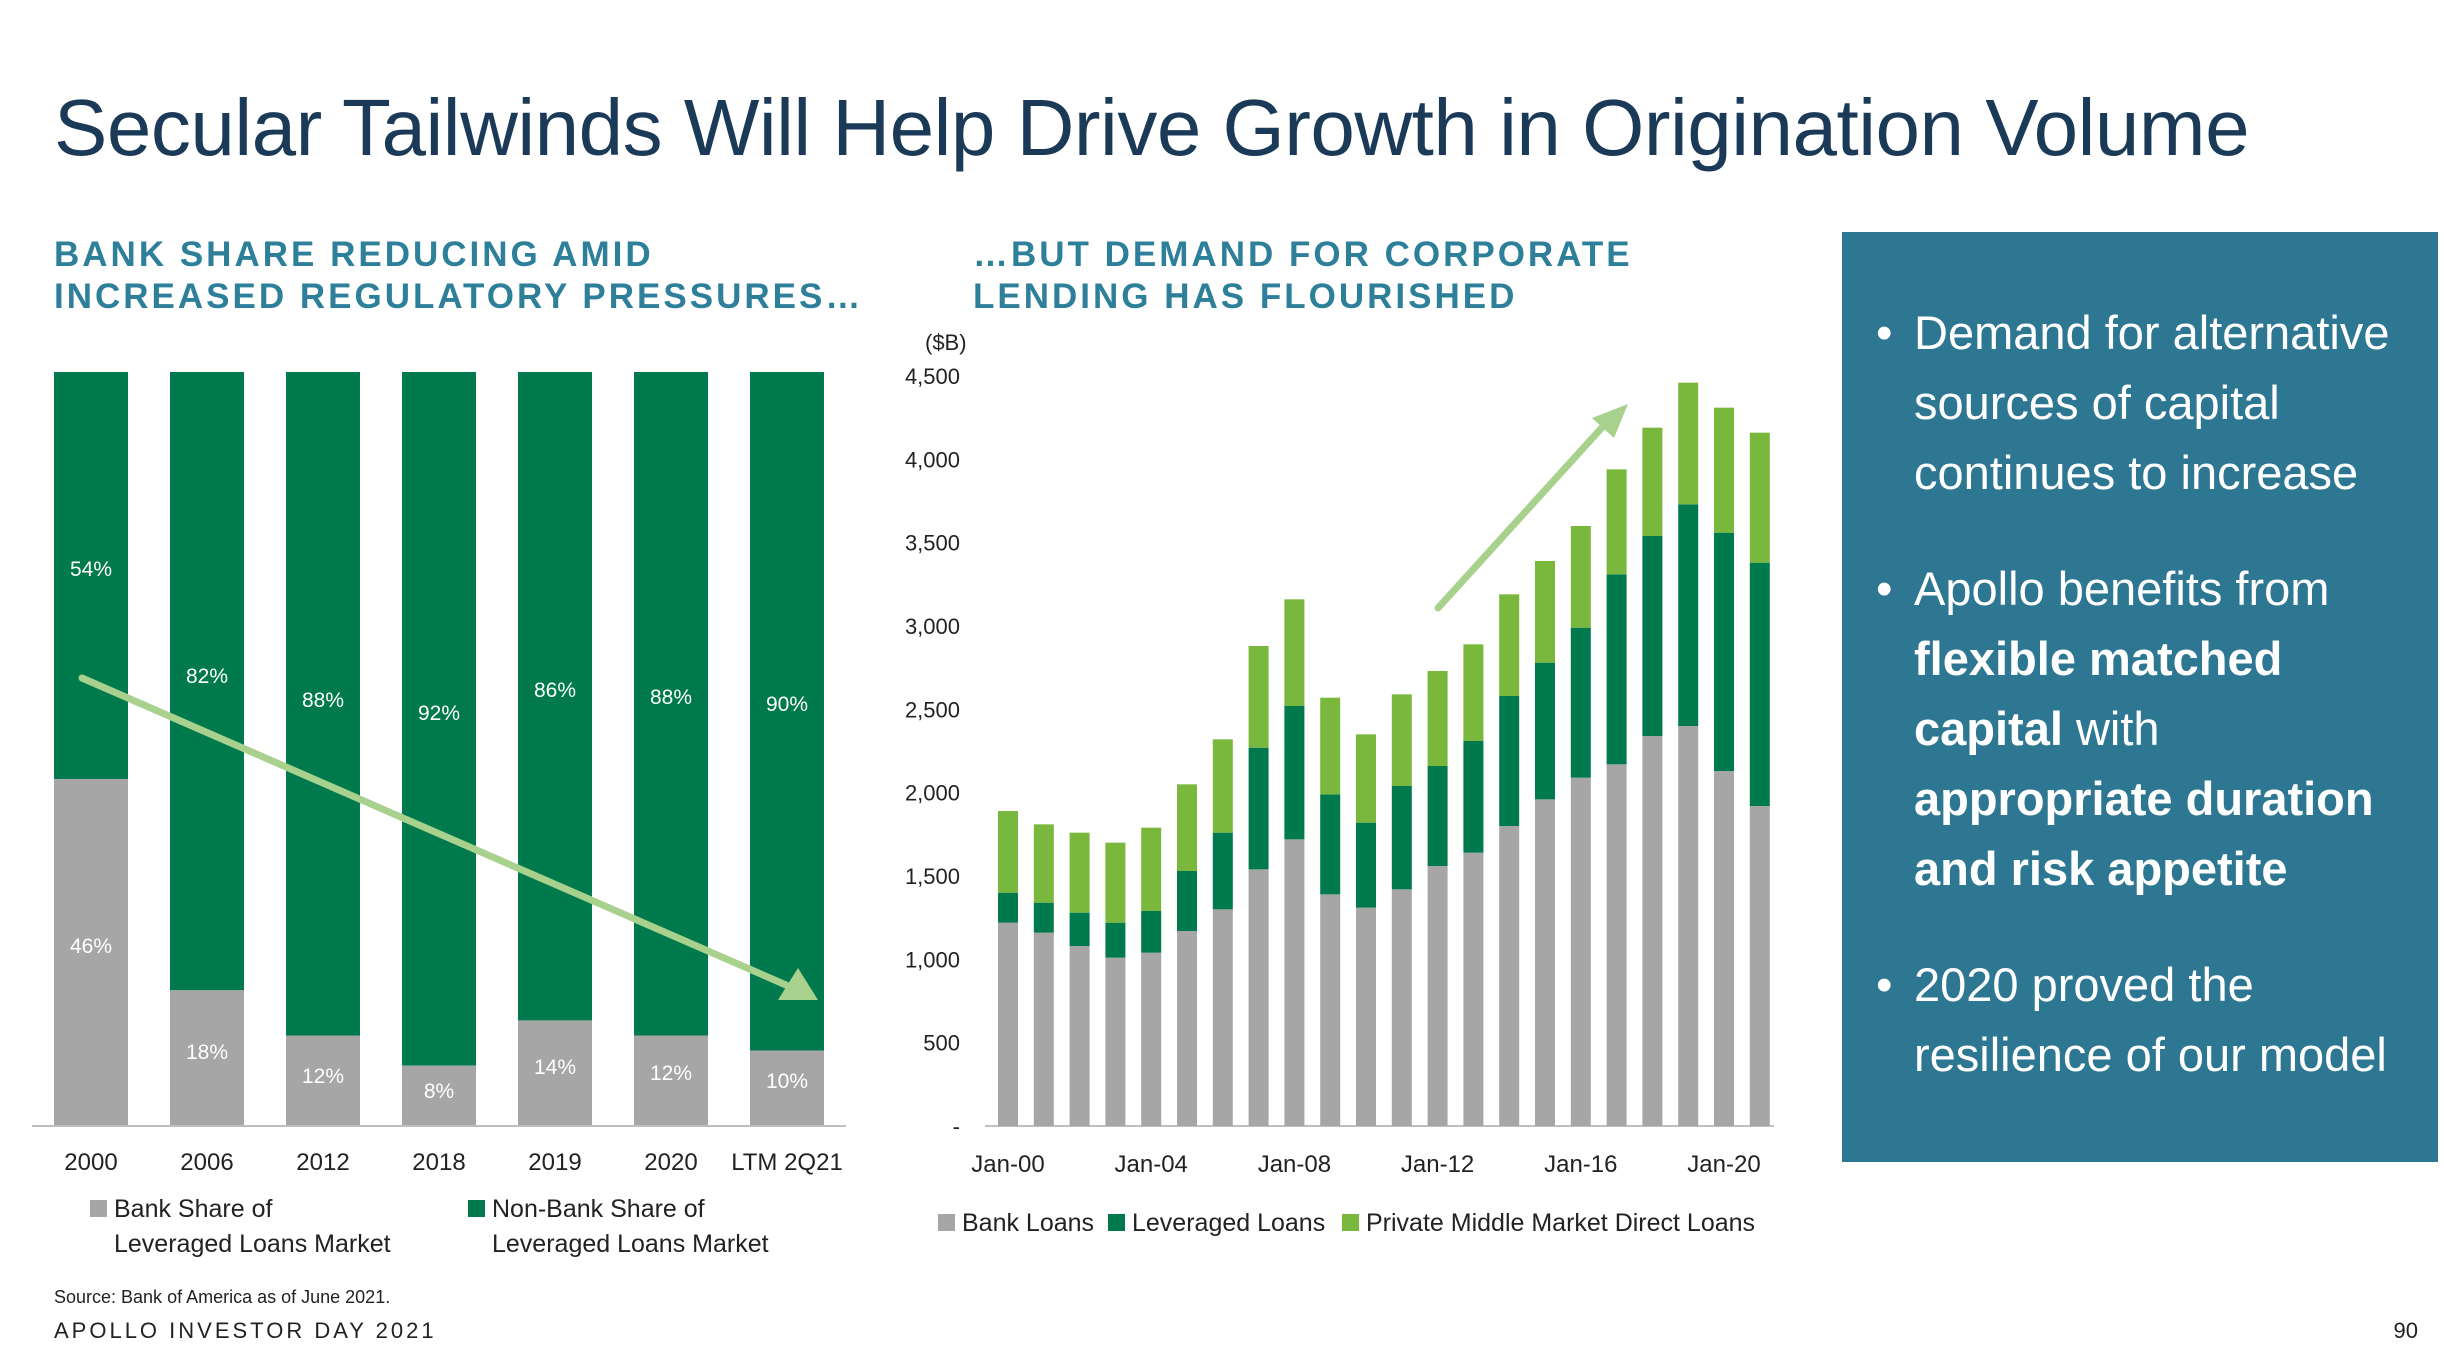 This screenshot has width=2444, height=1356. I want to click on y-tick-label: 3,000, so click(932, 626).